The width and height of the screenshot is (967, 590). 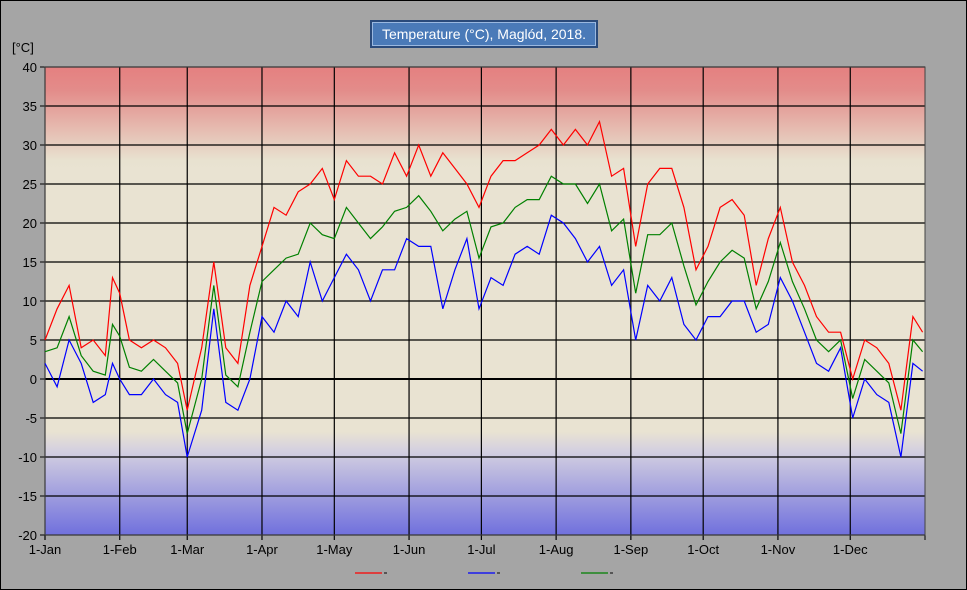 I want to click on x-tick-label: 1-Jan, so click(x=45, y=549).